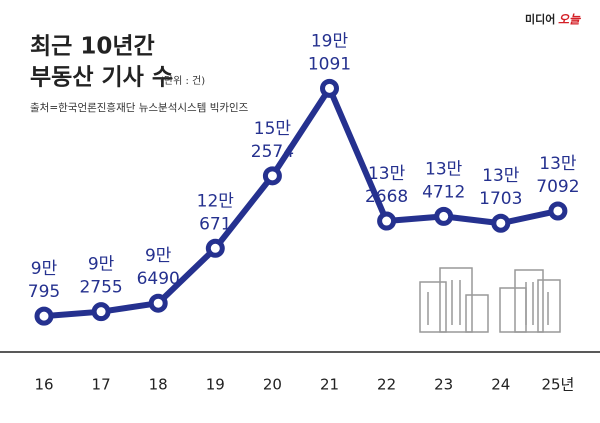  I want to click on value-label: 671, so click(215, 224).